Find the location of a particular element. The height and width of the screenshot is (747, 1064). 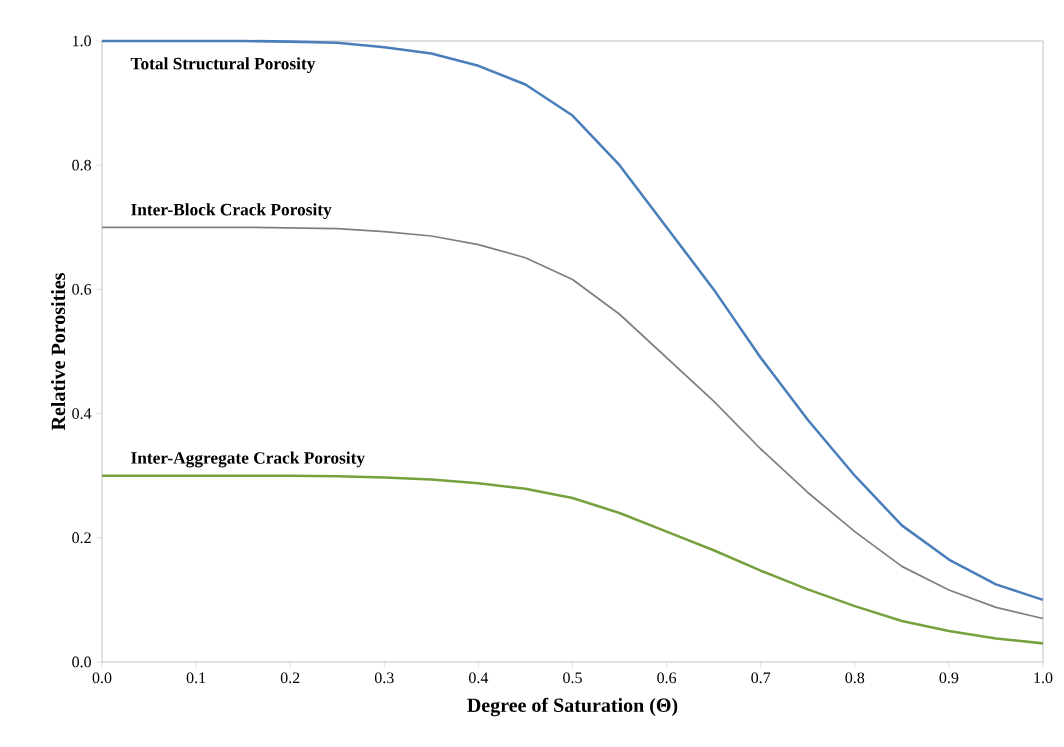

series-label: Inter-Block Crack Porosity is located at coordinates (231, 211).